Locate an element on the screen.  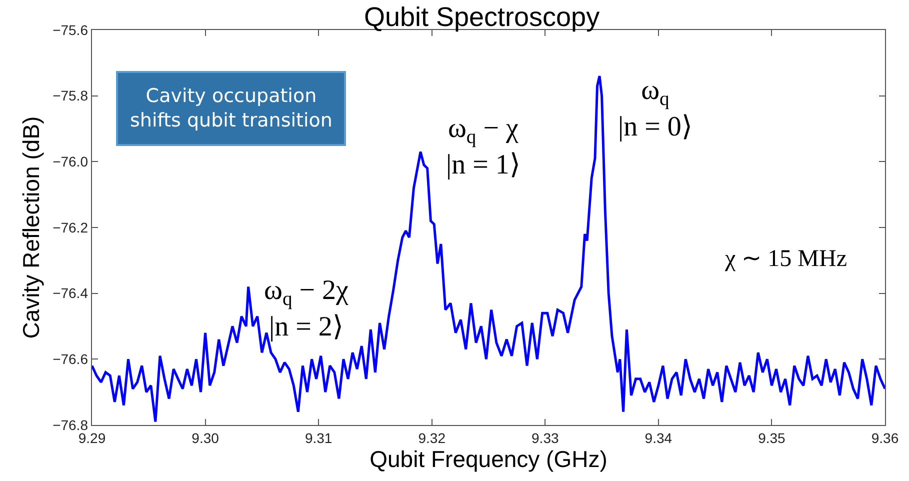
x-tick-label: 9.31 is located at coordinates (318, 438).